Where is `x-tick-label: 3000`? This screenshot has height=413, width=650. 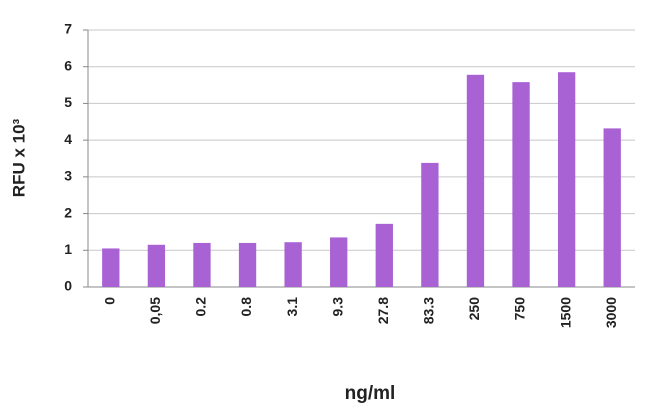 x-tick-label: 3000 is located at coordinates (611, 312).